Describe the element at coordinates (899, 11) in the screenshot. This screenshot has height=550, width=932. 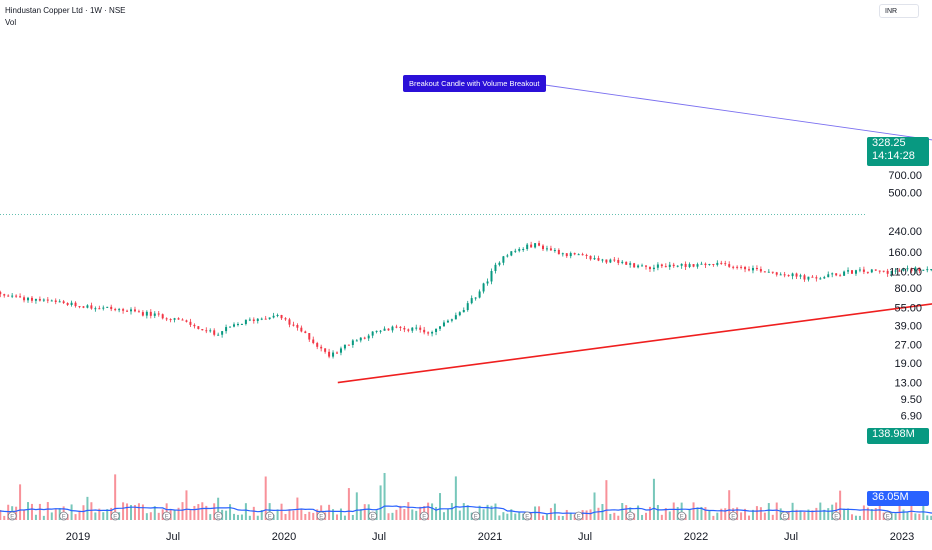
I see `currency-label: INR` at that location.